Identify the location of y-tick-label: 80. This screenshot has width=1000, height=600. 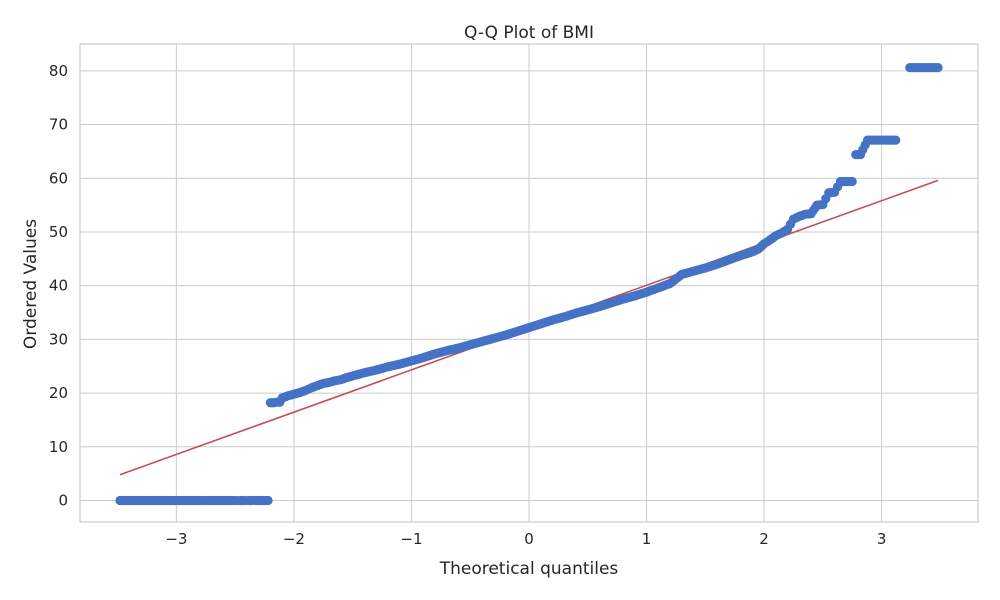
(58, 71).